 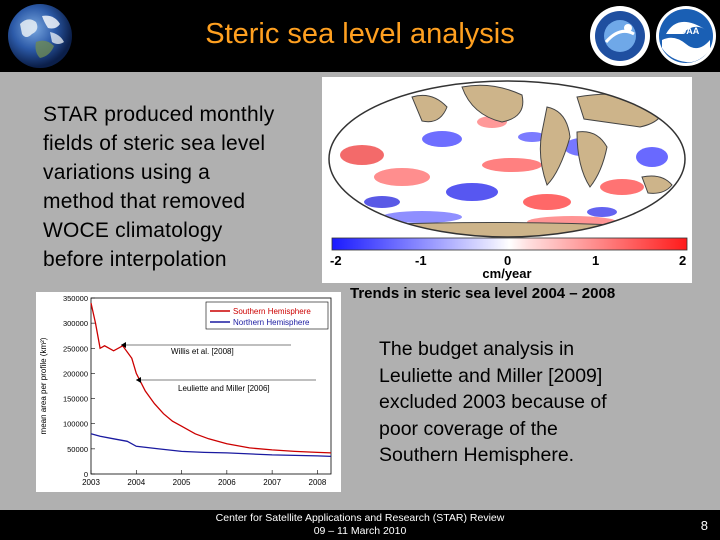 I want to click on y-tick-label: 0, so click(x=86, y=474).